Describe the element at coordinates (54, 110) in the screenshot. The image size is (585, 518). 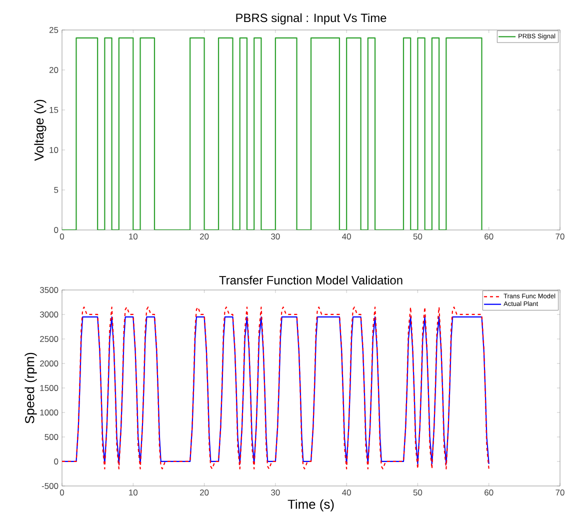
I see `y-tick-label: 15` at that location.